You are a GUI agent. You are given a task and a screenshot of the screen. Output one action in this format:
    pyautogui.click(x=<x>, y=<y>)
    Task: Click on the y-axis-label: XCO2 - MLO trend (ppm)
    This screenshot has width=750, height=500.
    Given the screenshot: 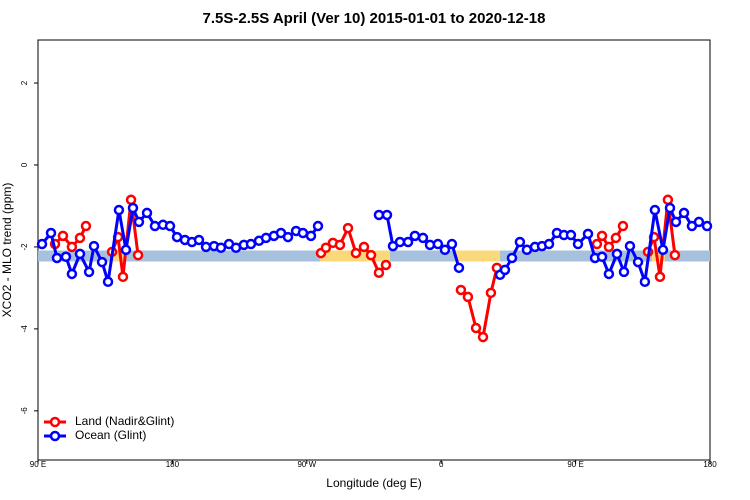 What is the action you would take?
    pyautogui.click(x=7, y=250)
    